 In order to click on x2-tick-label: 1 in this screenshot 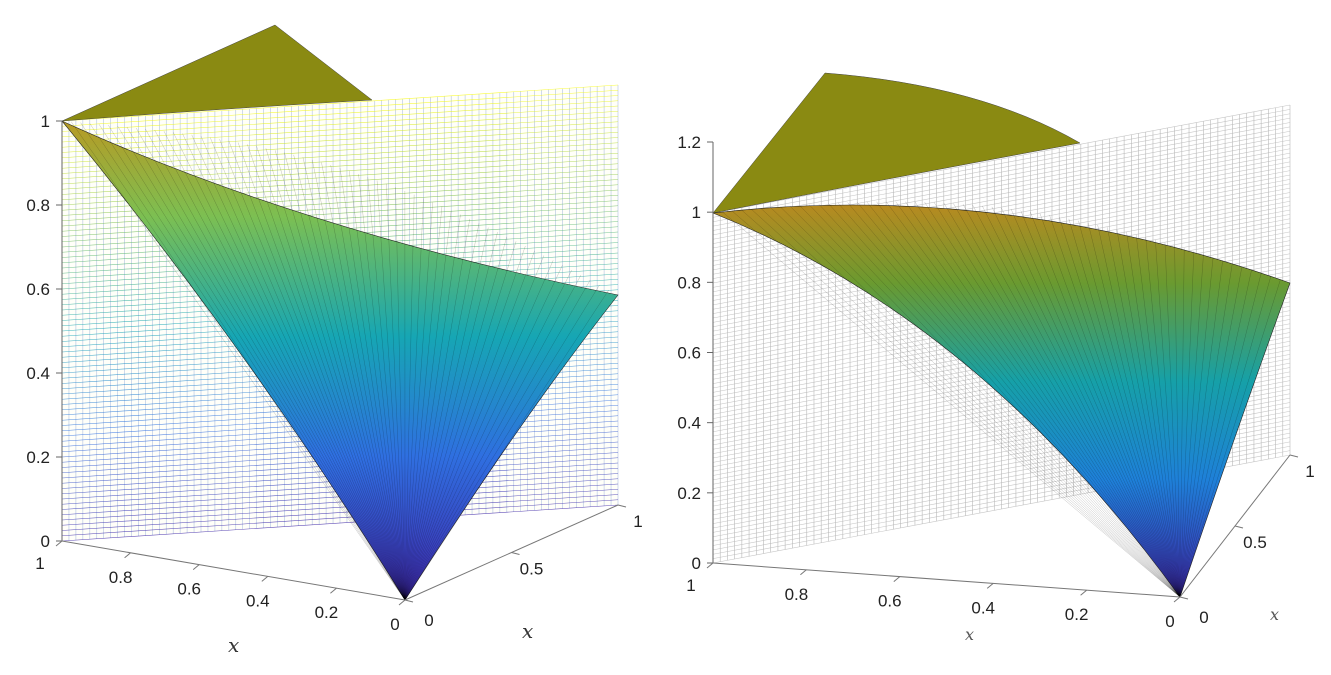, I will do `click(690, 585)`.